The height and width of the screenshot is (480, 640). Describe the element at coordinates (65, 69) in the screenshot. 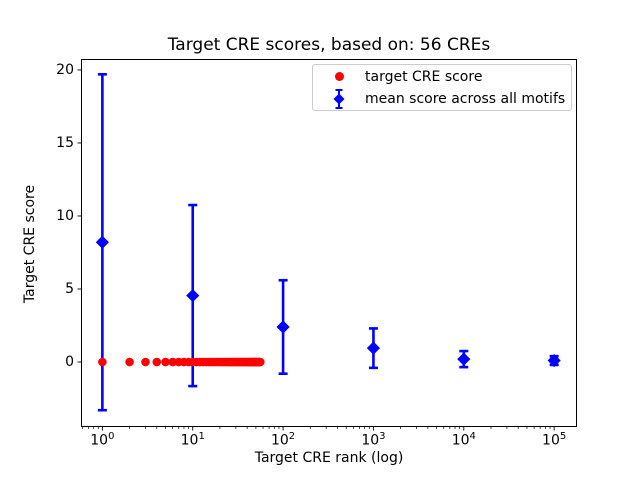

I see `y-tick-label: 20` at that location.